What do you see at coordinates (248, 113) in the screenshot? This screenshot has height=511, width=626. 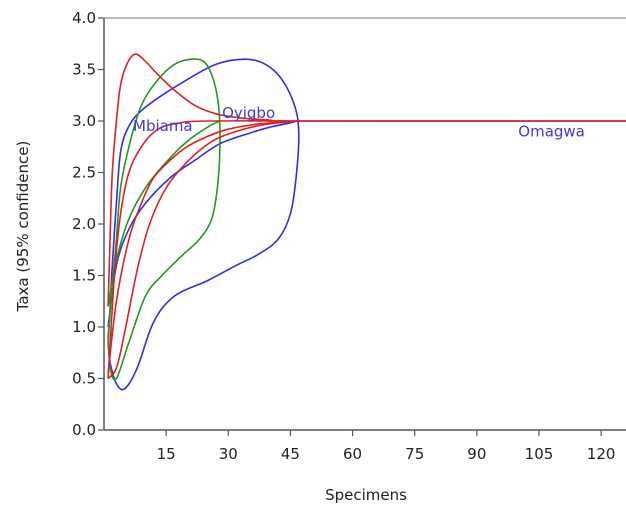 I see `curve-label-oyigbo: Oyigbo` at bounding box center [248, 113].